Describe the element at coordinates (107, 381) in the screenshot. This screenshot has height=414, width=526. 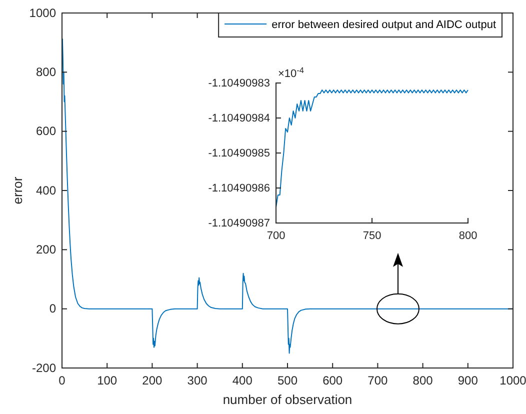
I see `x-tick-label: 100` at that location.